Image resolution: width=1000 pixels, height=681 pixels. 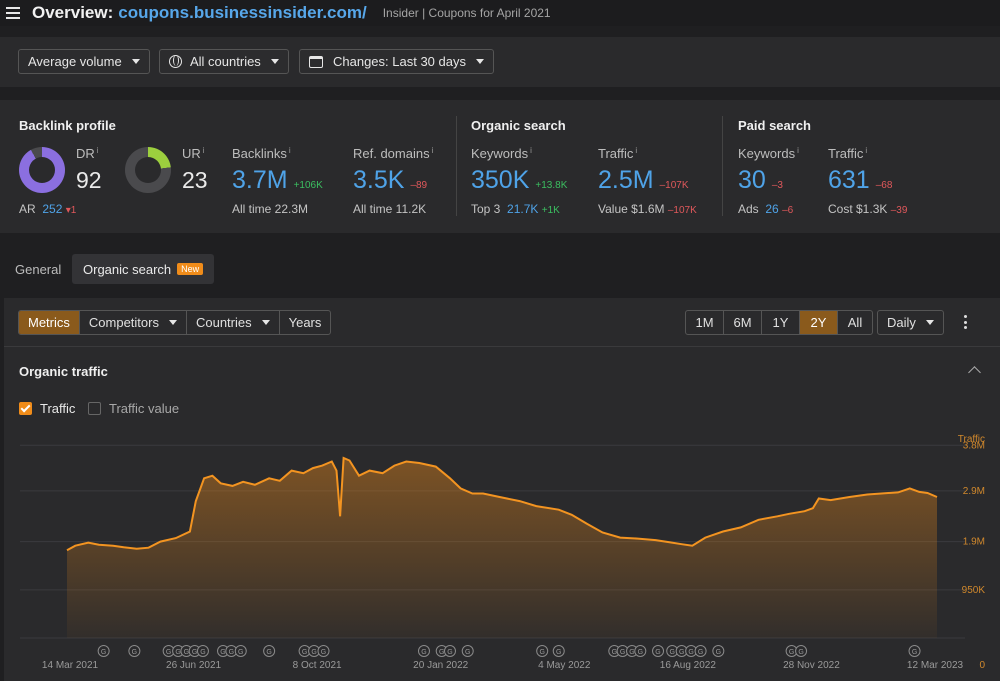 I want to click on page-title: Overview:, so click(x=73, y=12).